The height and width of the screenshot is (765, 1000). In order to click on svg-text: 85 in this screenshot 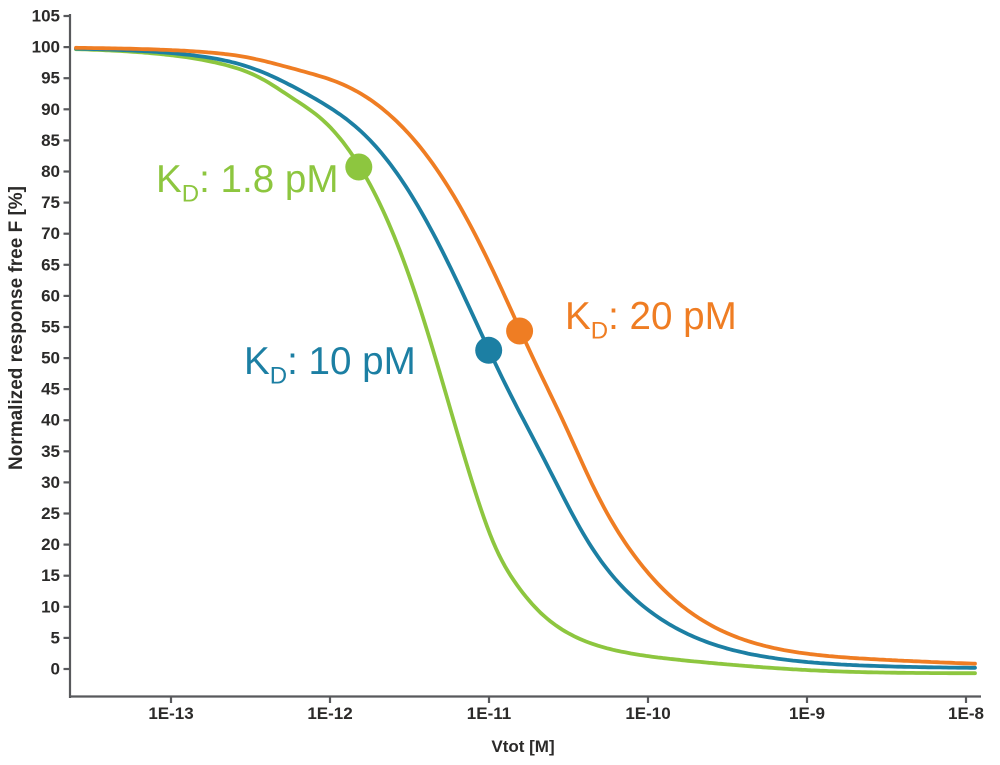, I will do `click(50, 140)`.